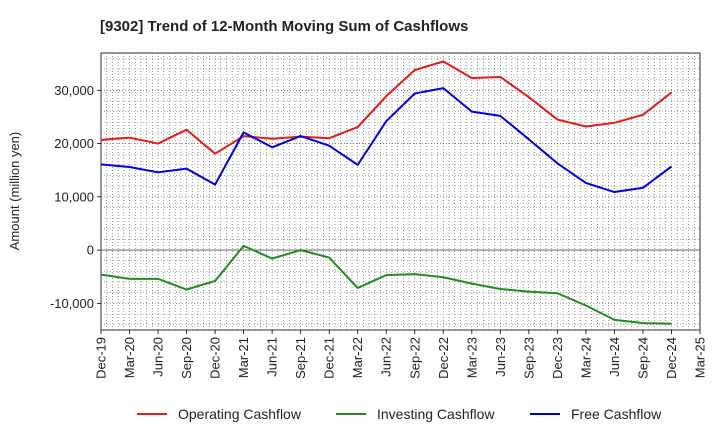 This screenshot has width=720, height=440. What do you see at coordinates (186, 358) in the screenshot?
I see `x-tick-label: Sep-20` at bounding box center [186, 358].